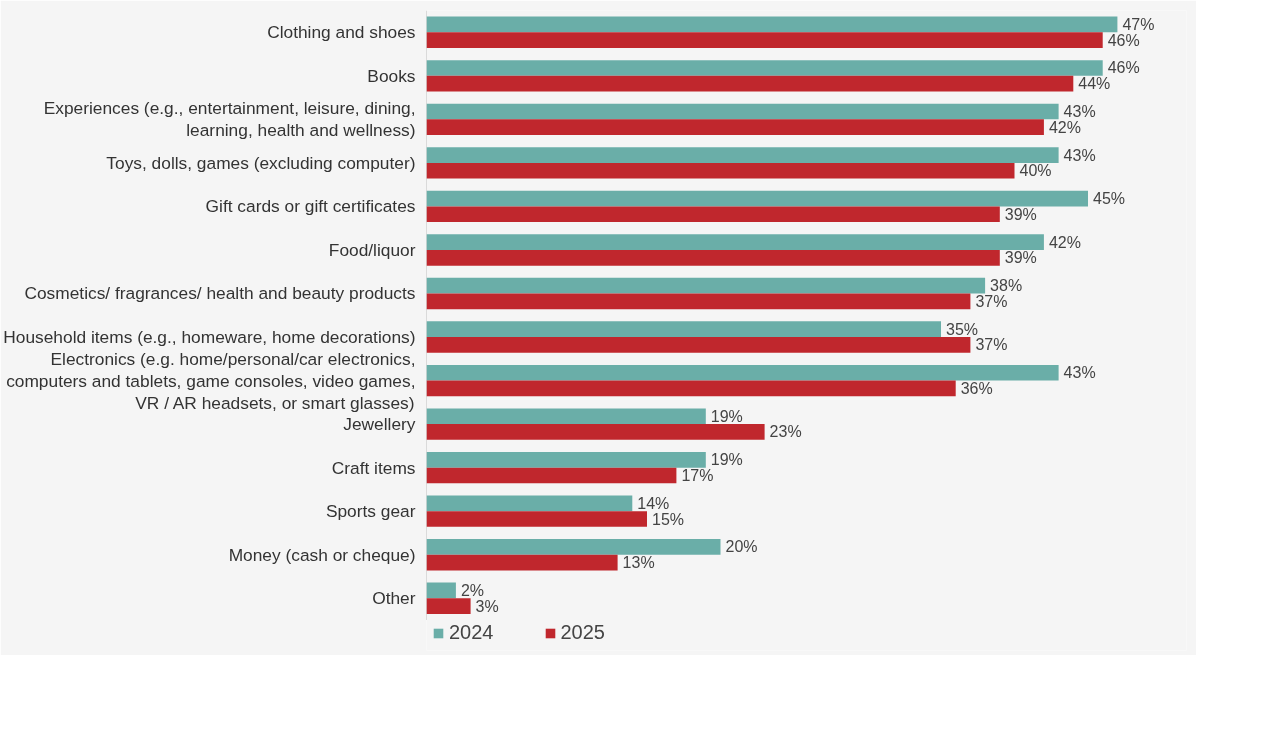 Image resolution: width=1276 pixels, height=752 pixels. I want to click on data-label: 23%, so click(785, 432).